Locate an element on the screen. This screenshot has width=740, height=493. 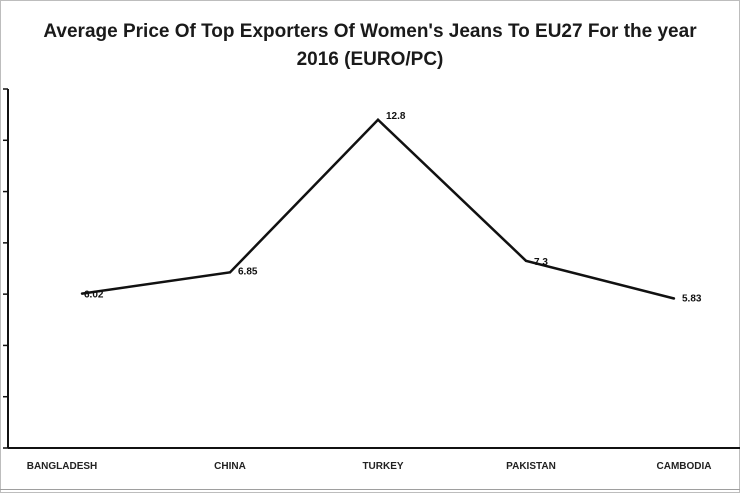
data-label: 6.85 is located at coordinates (248, 271).